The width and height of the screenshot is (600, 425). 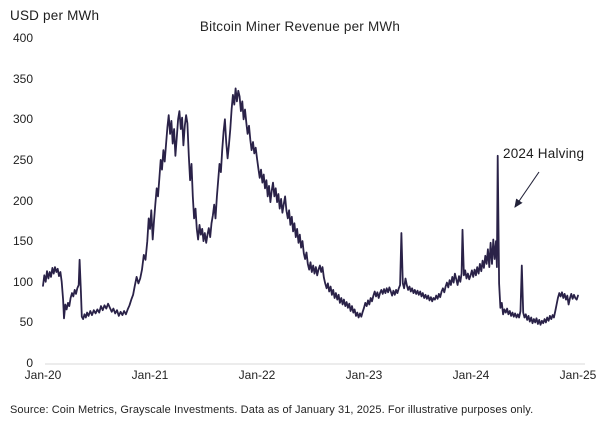 What do you see at coordinates (22, 119) in the screenshot?
I see `y-tick-label: 300` at bounding box center [22, 119].